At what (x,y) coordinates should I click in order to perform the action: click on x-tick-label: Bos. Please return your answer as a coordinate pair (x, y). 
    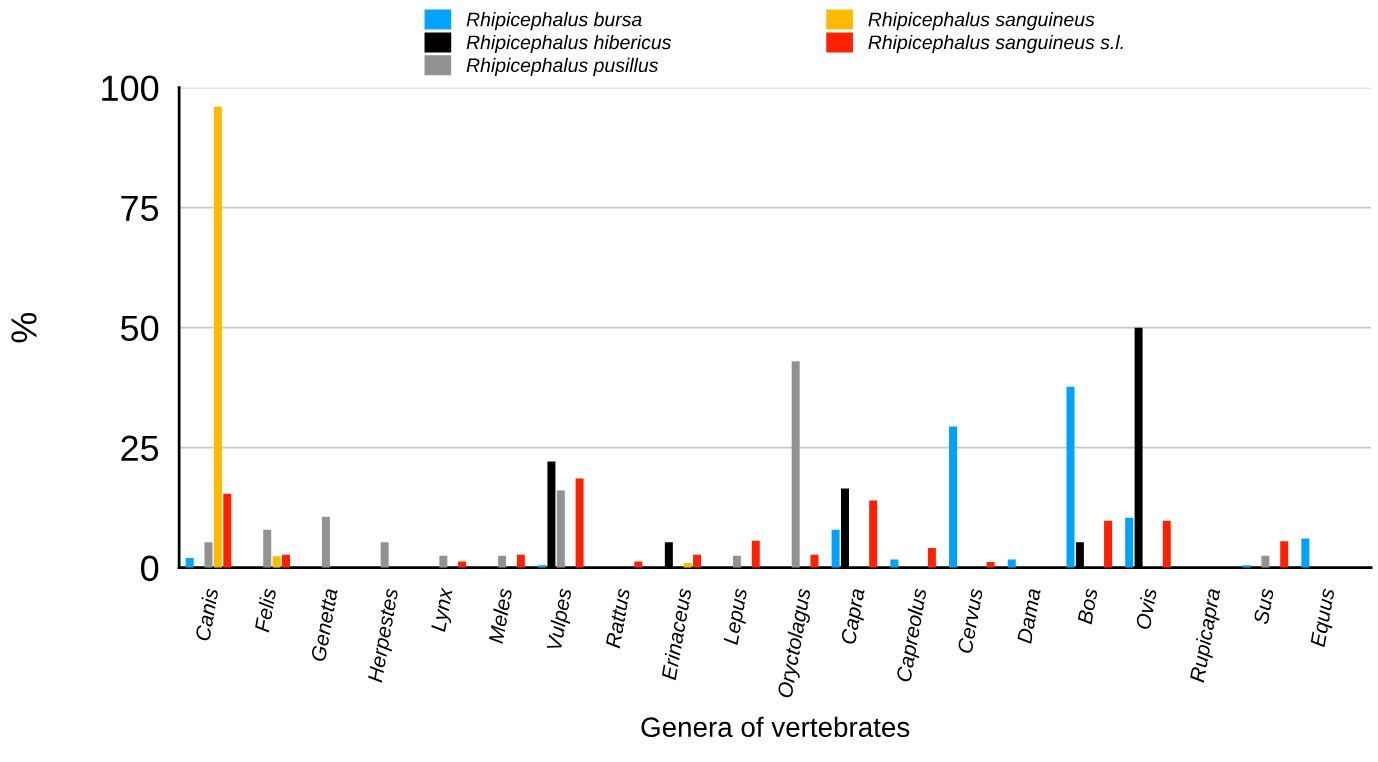
    Looking at the image, I should click on (1087, 606).